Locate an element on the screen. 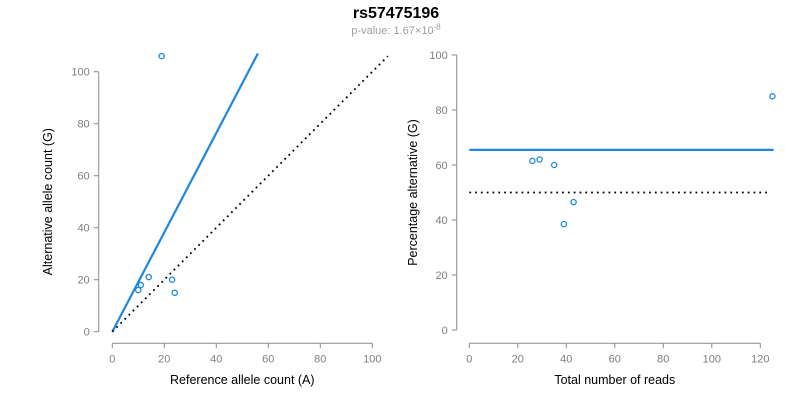  y-axis-label: Percentage alternative (G) is located at coordinates (413, 192).